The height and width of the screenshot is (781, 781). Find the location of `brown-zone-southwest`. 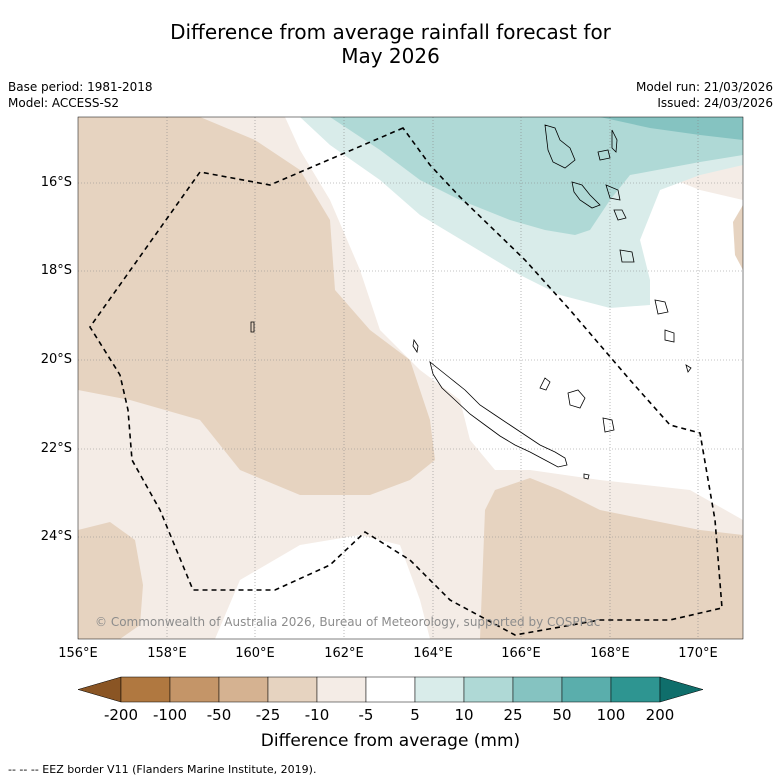

brown-zone-southwest is located at coordinates (110, 580).